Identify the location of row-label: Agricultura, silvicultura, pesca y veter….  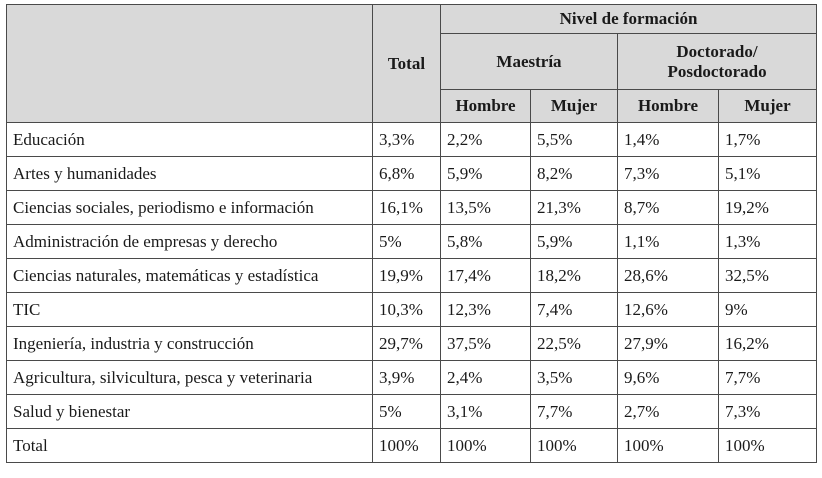
(189, 377).